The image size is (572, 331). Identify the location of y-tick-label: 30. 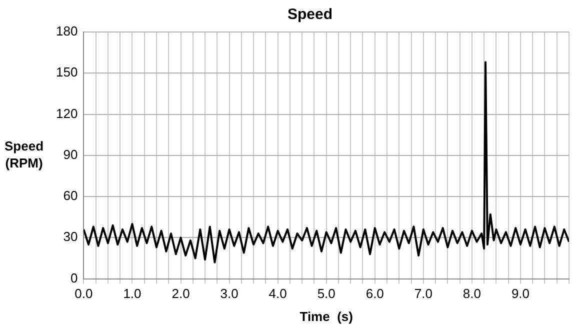
(70, 236).